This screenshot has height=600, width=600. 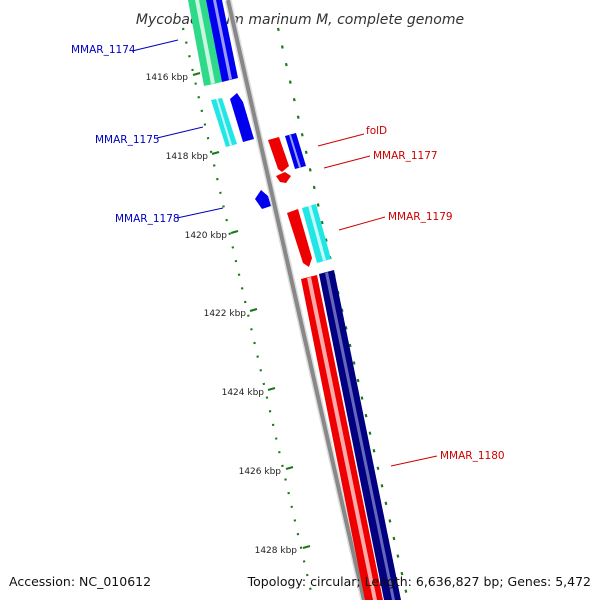 I want to click on gene-label-fold: folD, so click(x=376, y=131).